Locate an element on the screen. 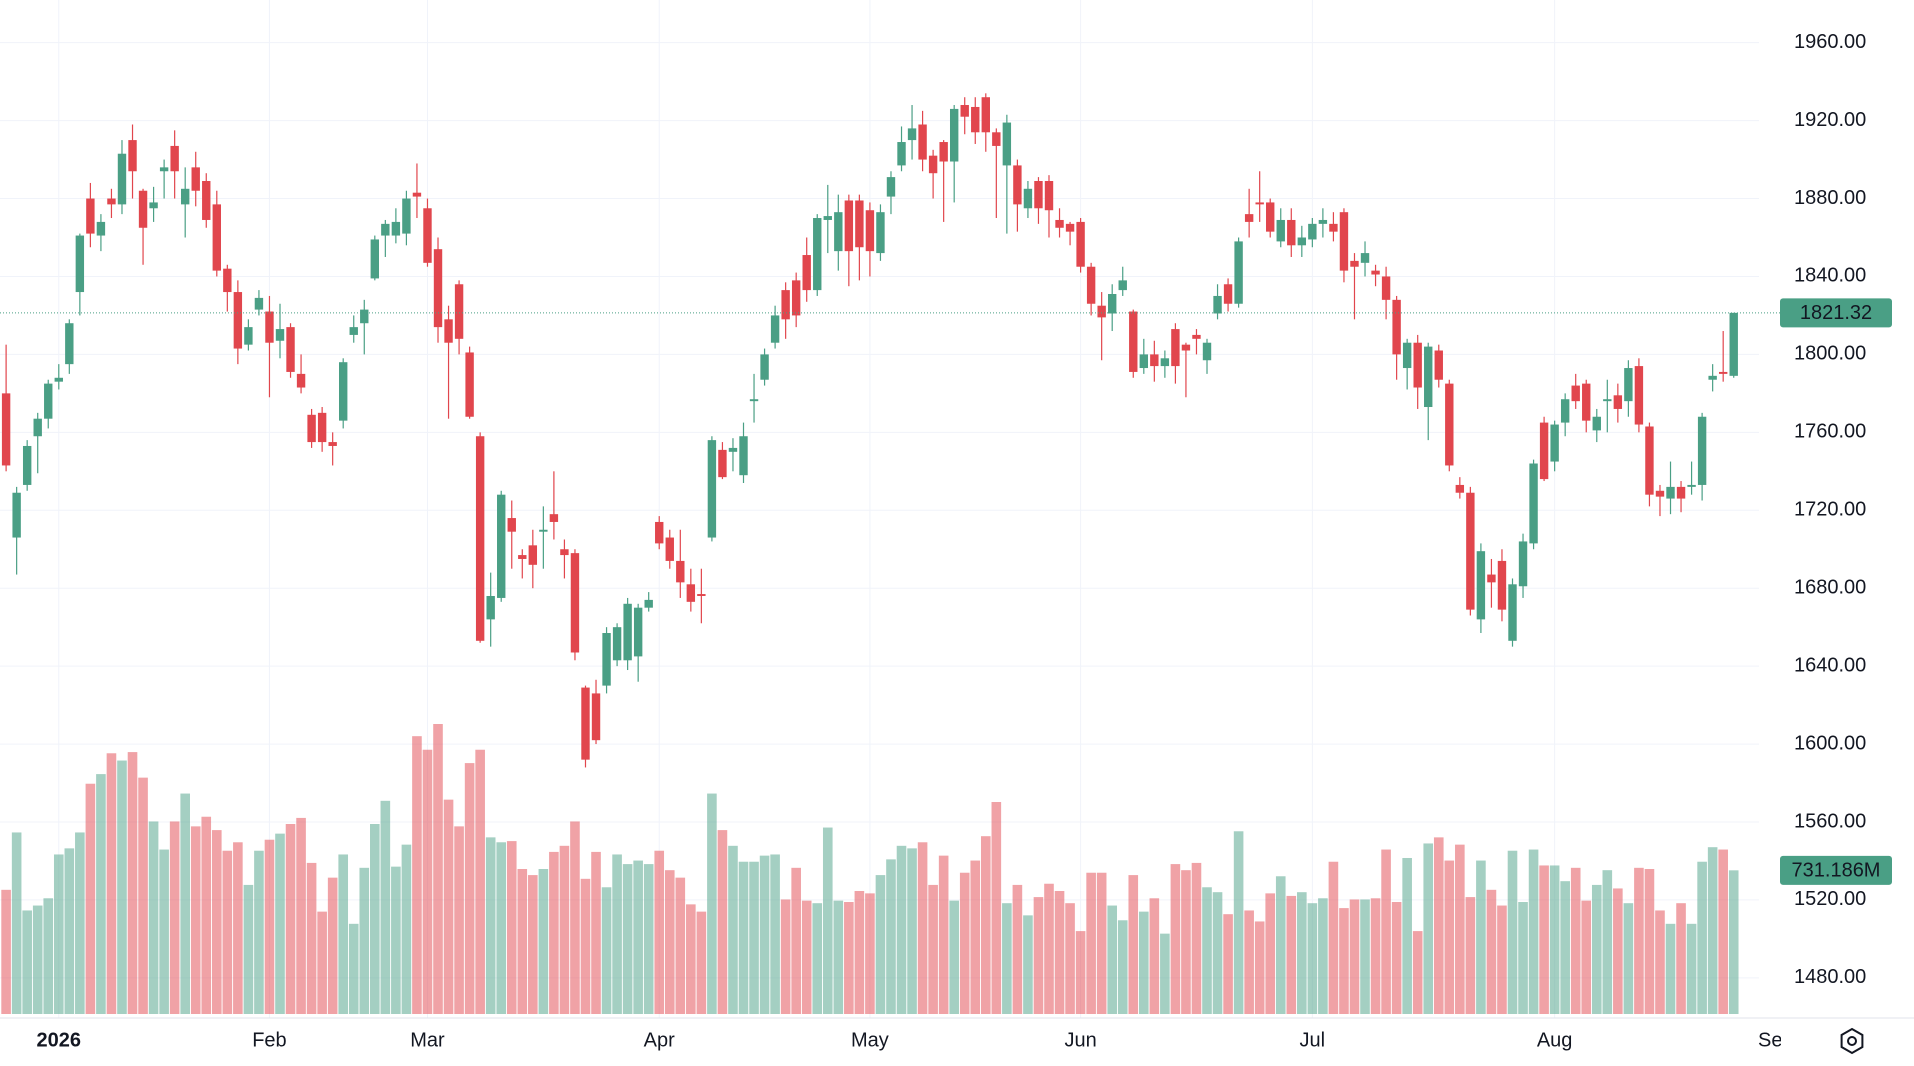  settings-dot is located at coordinates (1852, 1041).